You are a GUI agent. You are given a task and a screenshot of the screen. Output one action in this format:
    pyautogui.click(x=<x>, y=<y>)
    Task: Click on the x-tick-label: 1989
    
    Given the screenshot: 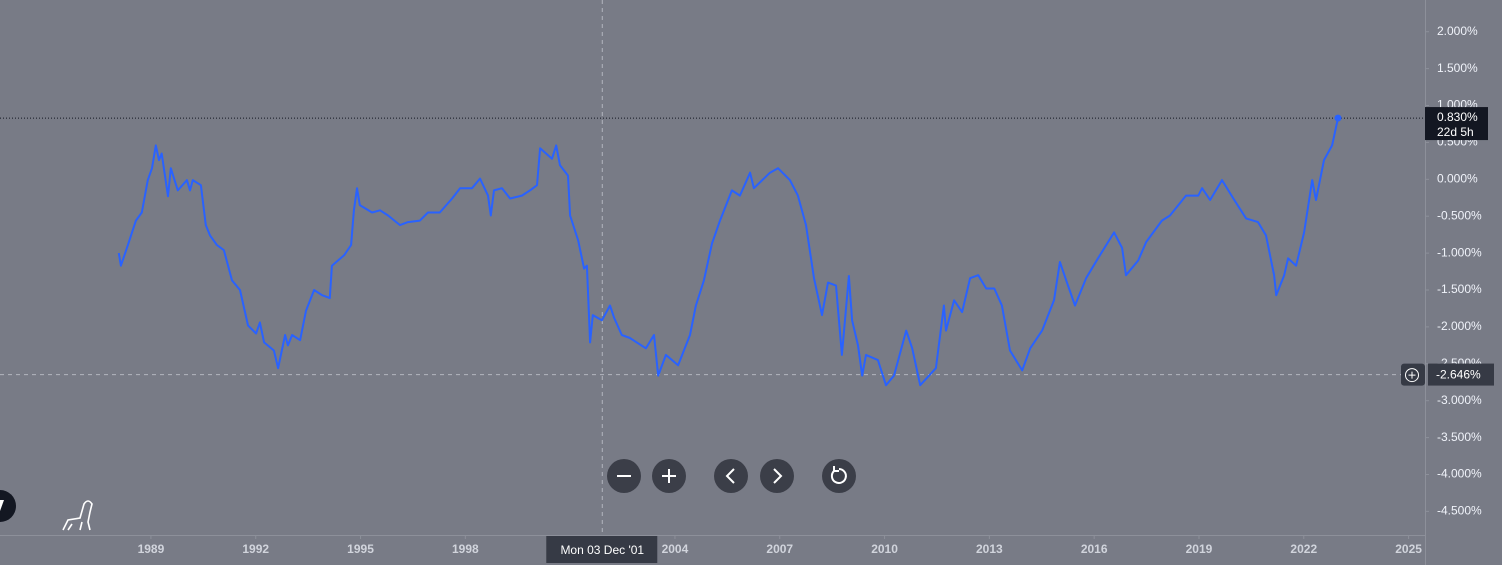 What is the action you would take?
    pyautogui.click(x=151, y=549)
    